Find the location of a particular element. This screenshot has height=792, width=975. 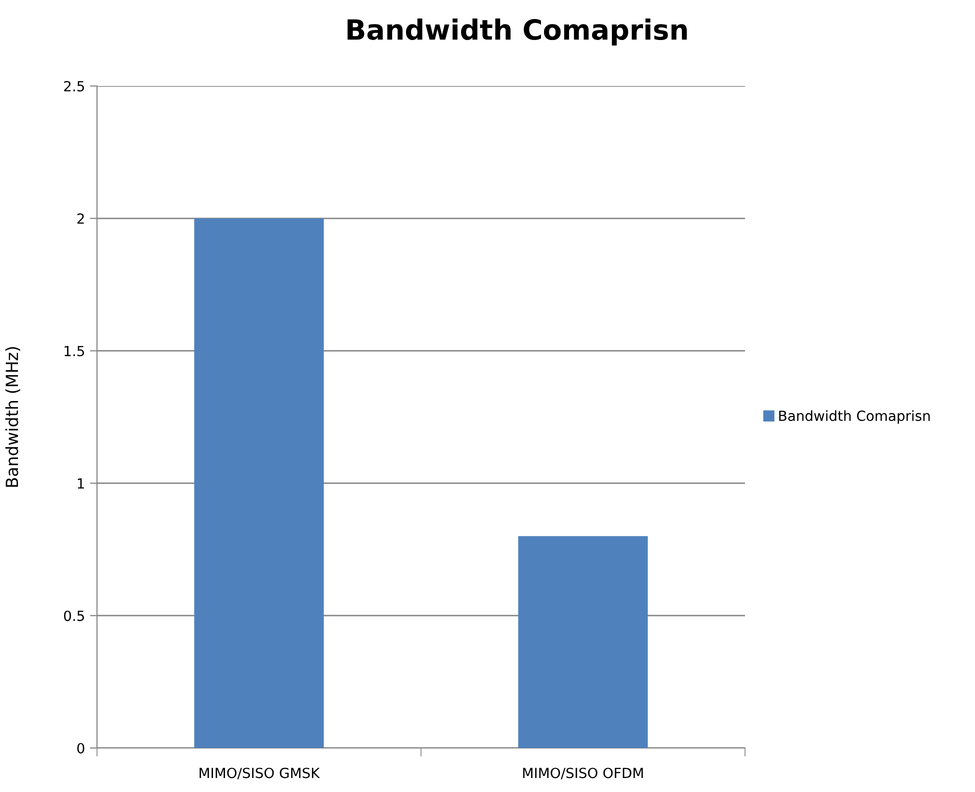

y-tick-label: 0 is located at coordinates (80, 748).